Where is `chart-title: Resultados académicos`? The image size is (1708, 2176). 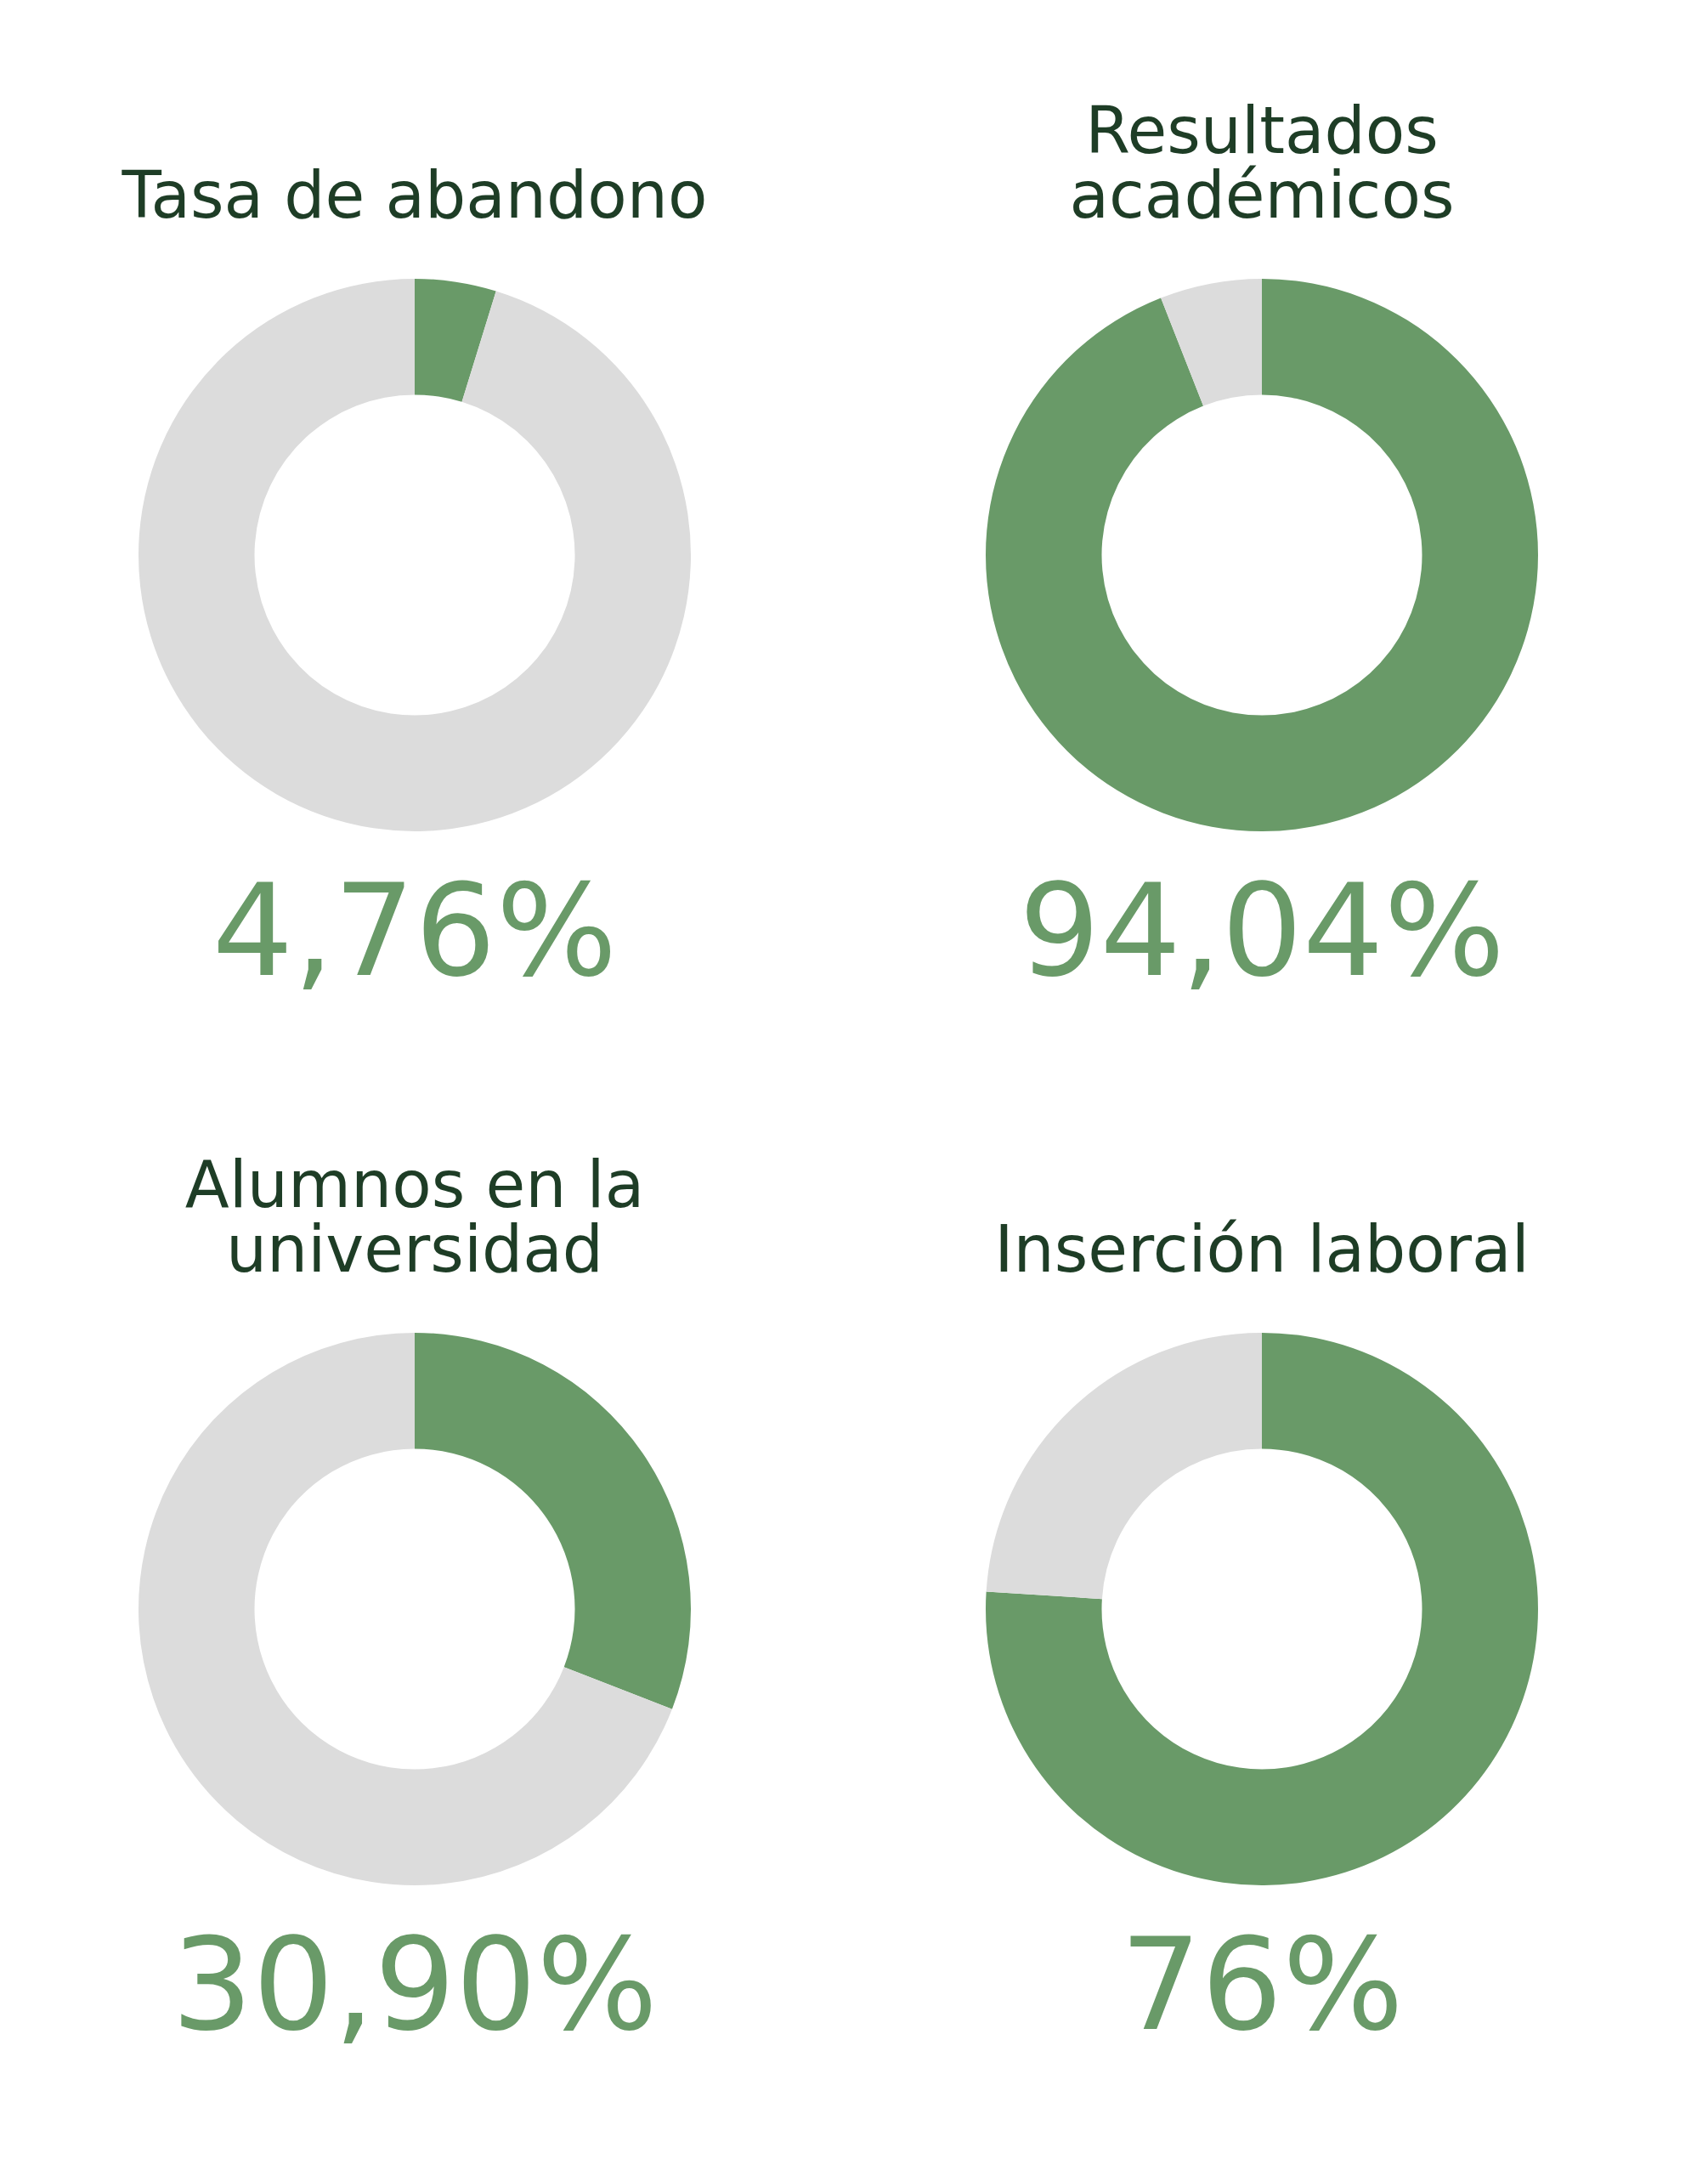 chart-title: Resultados académicos is located at coordinates (1262, 162).